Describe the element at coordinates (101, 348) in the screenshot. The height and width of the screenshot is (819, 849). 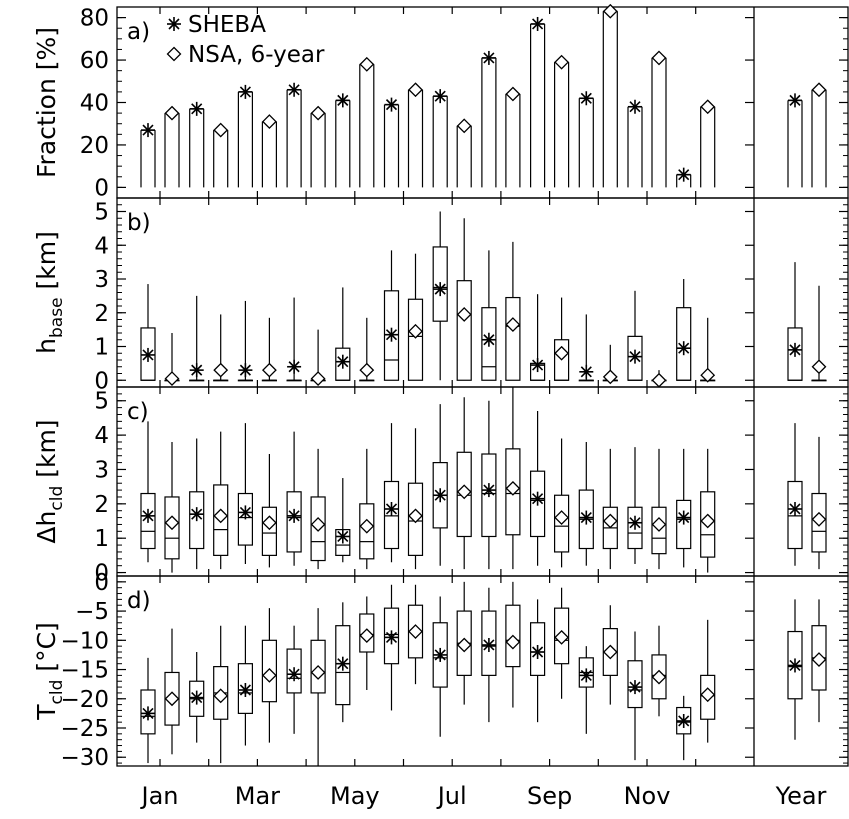
I see `y-tick-label: 1` at that location.